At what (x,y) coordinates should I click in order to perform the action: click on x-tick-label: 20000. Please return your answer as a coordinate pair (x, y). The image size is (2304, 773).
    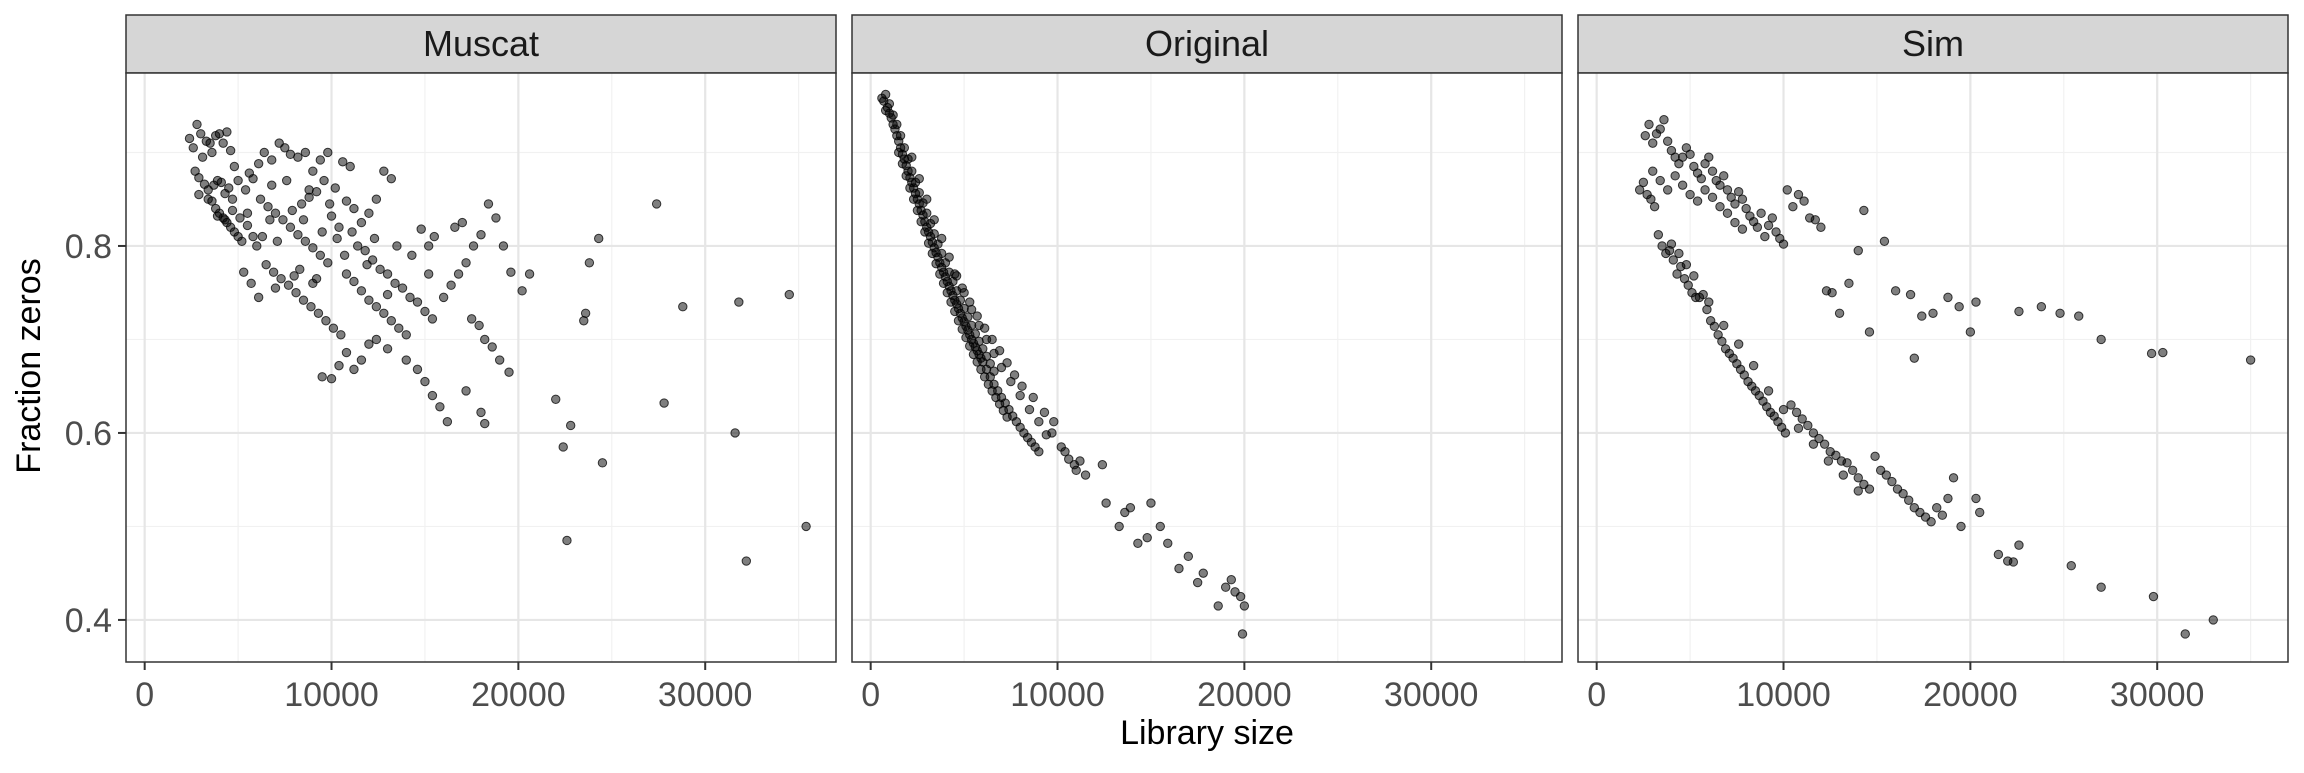
    Looking at the image, I should click on (1970, 695).